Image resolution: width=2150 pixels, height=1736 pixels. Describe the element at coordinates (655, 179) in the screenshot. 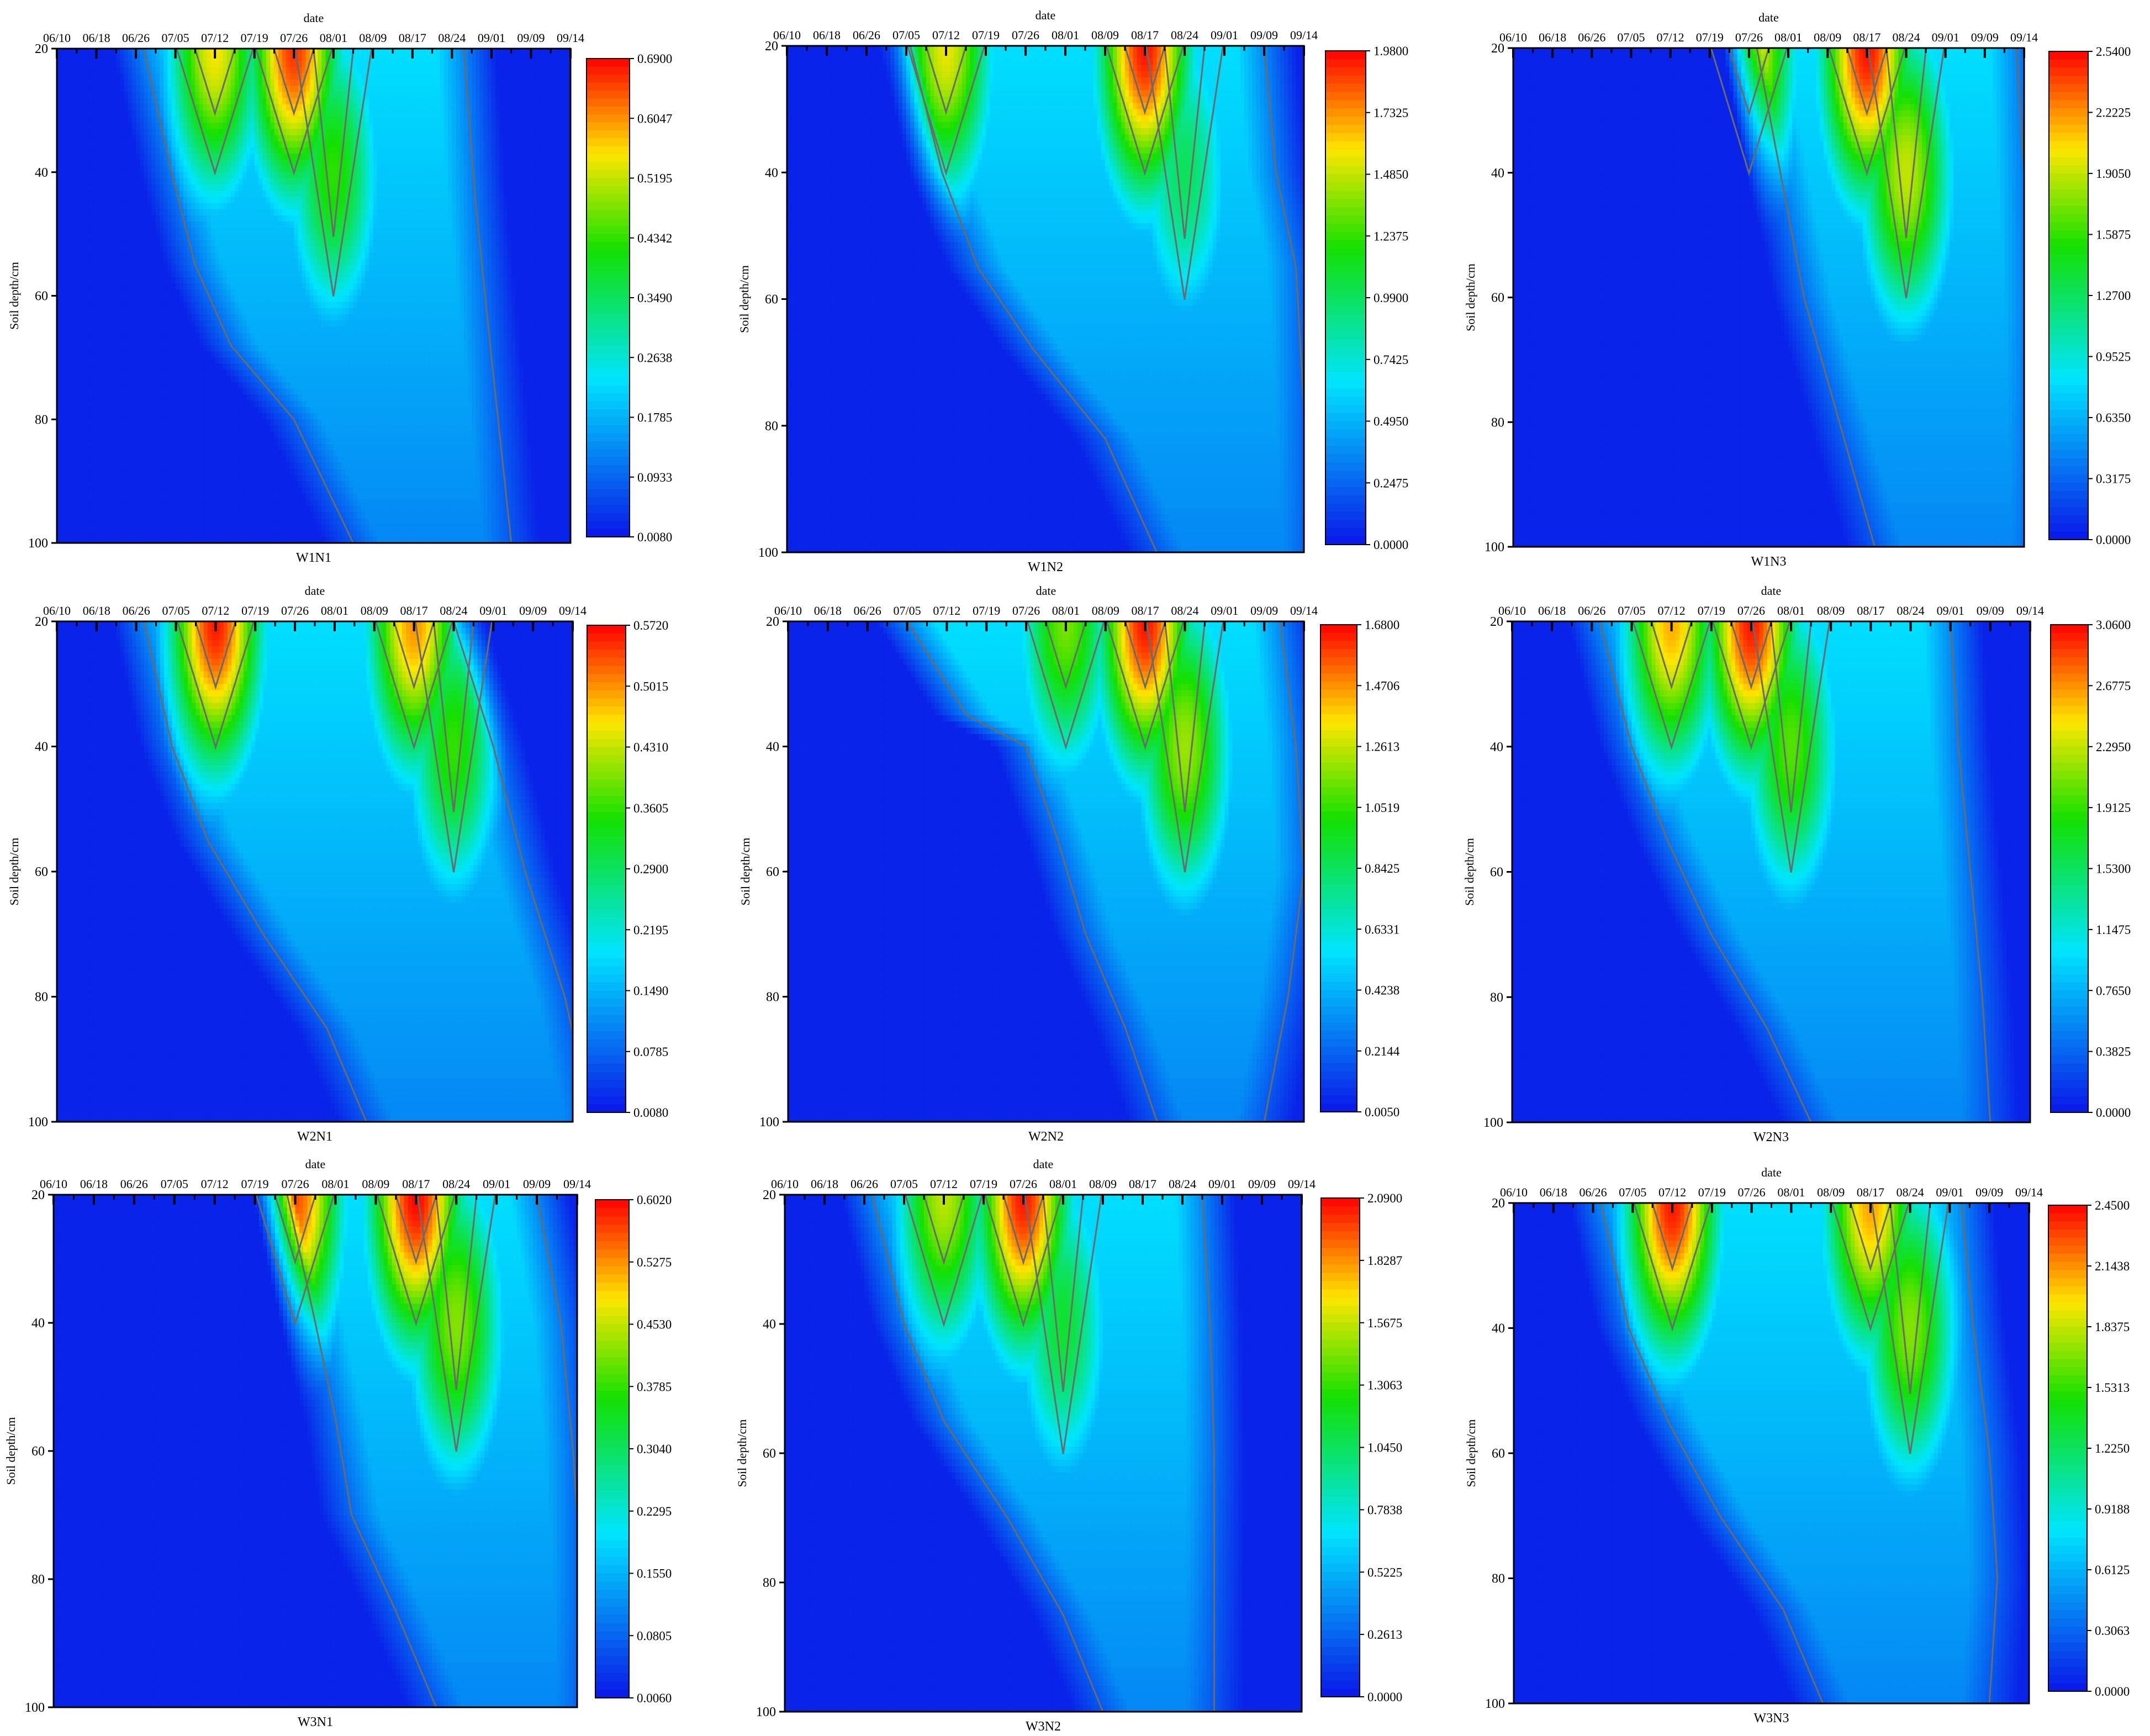

I see `colorbar-label: 0.5195` at that location.